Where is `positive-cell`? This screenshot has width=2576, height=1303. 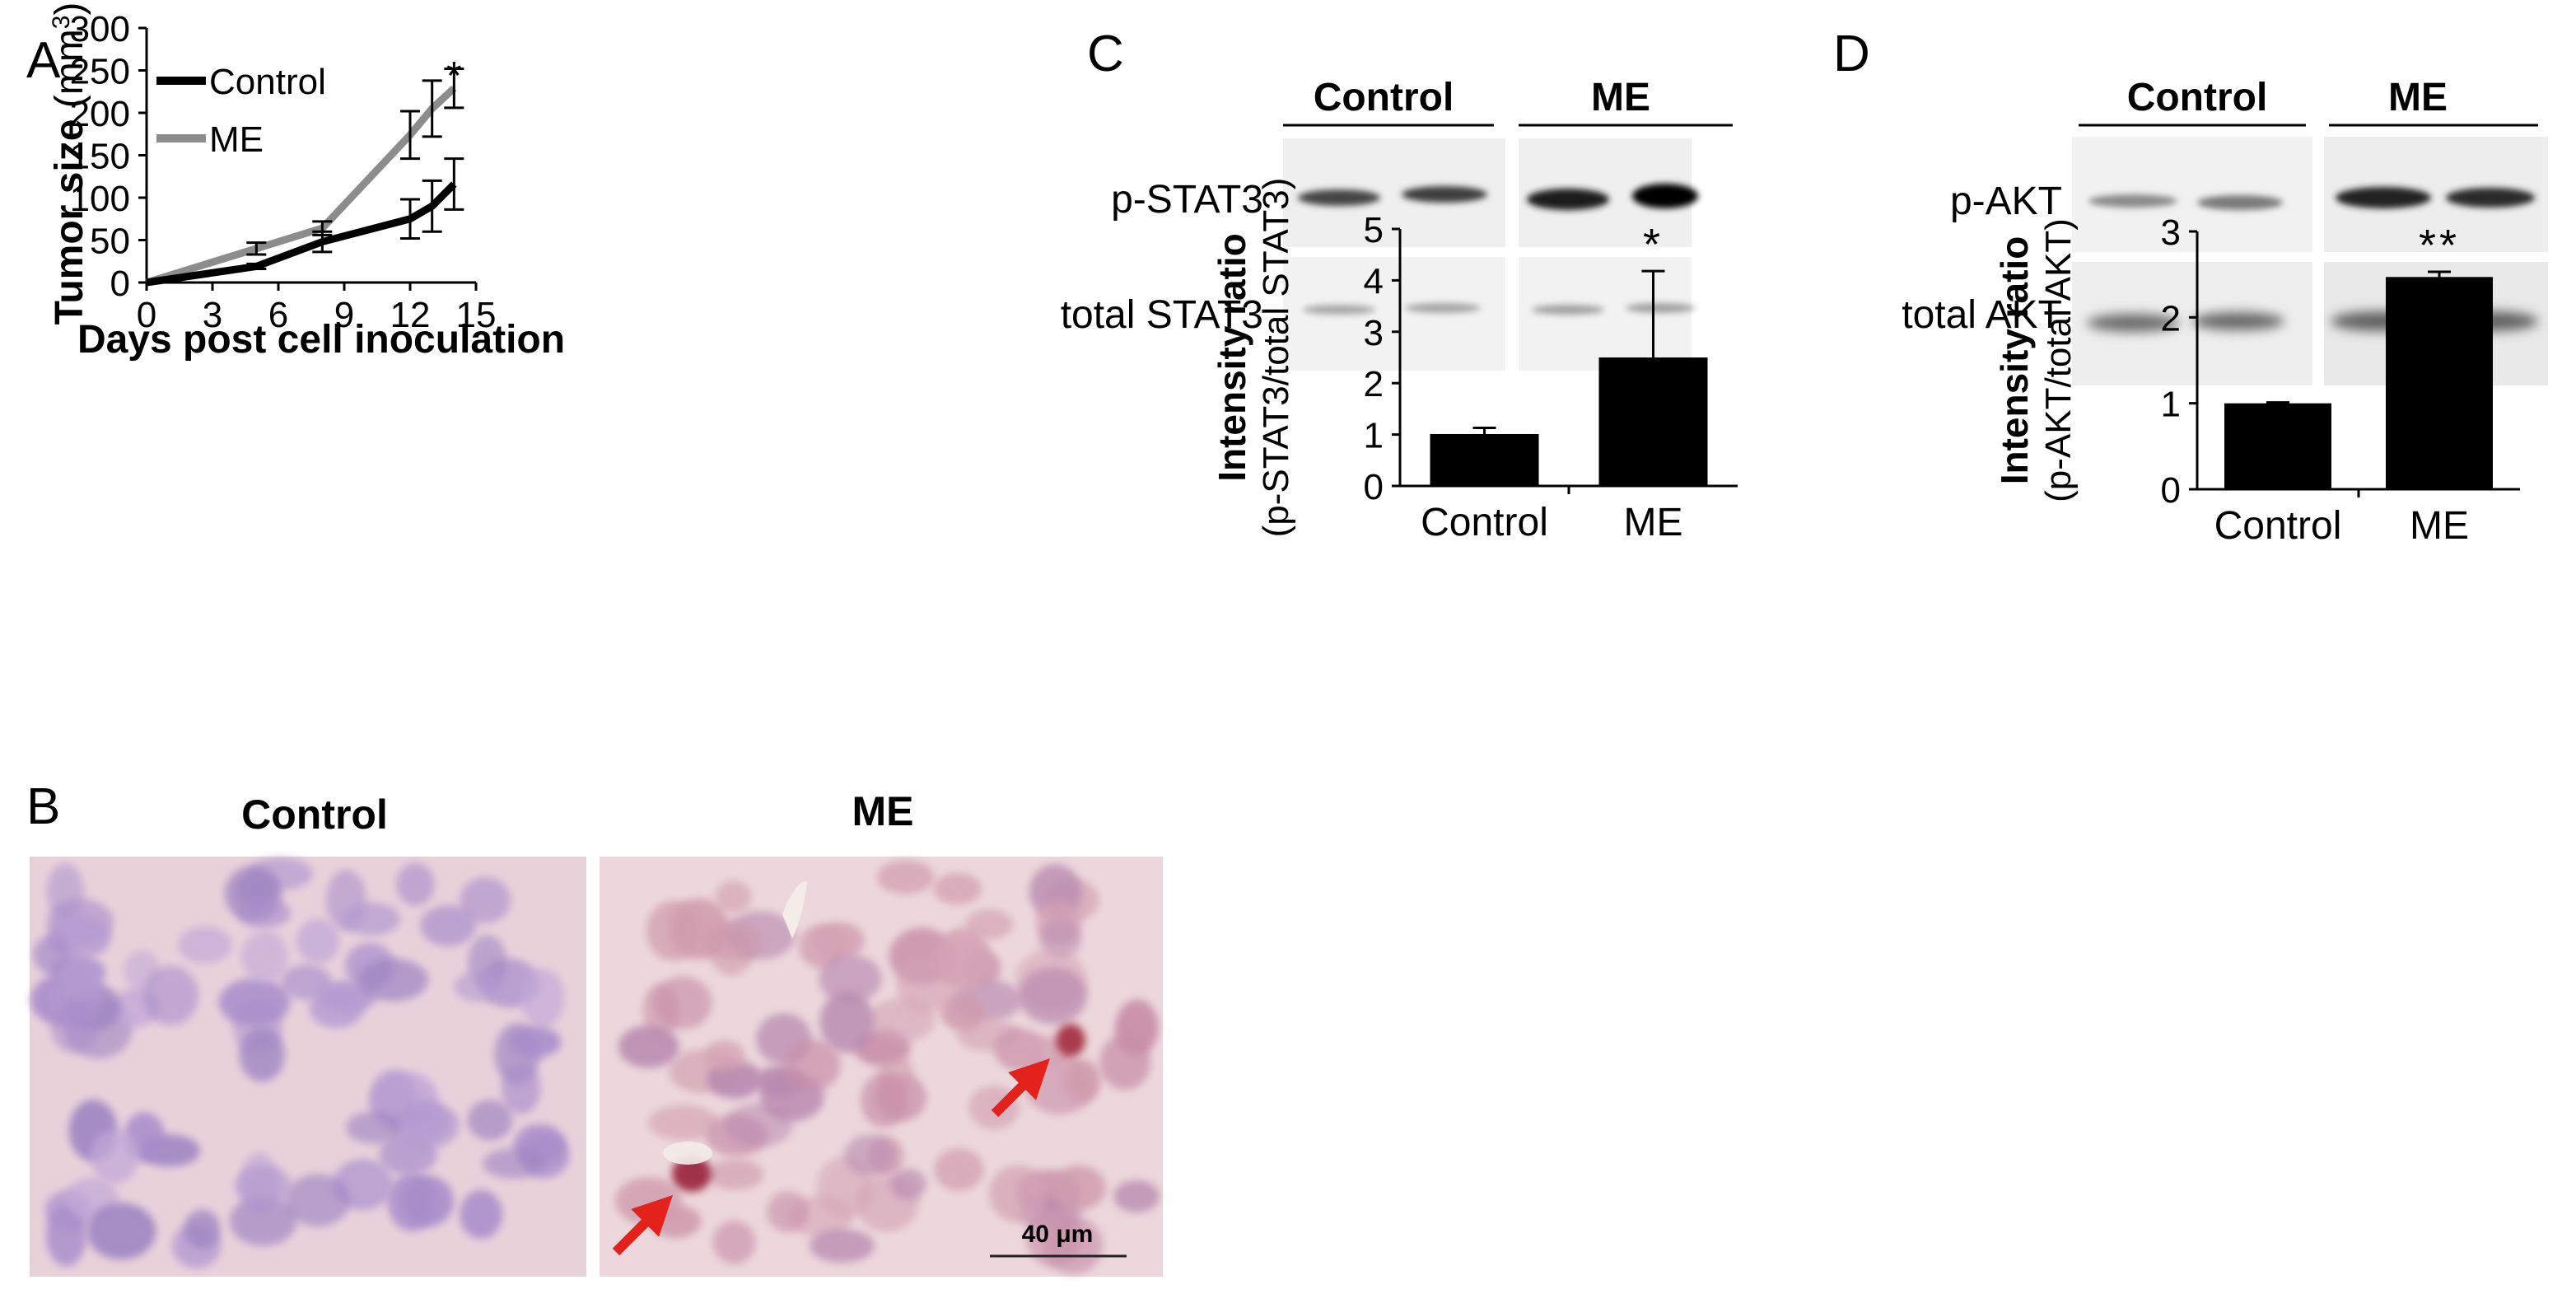
positive-cell is located at coordinates (692, 1174).